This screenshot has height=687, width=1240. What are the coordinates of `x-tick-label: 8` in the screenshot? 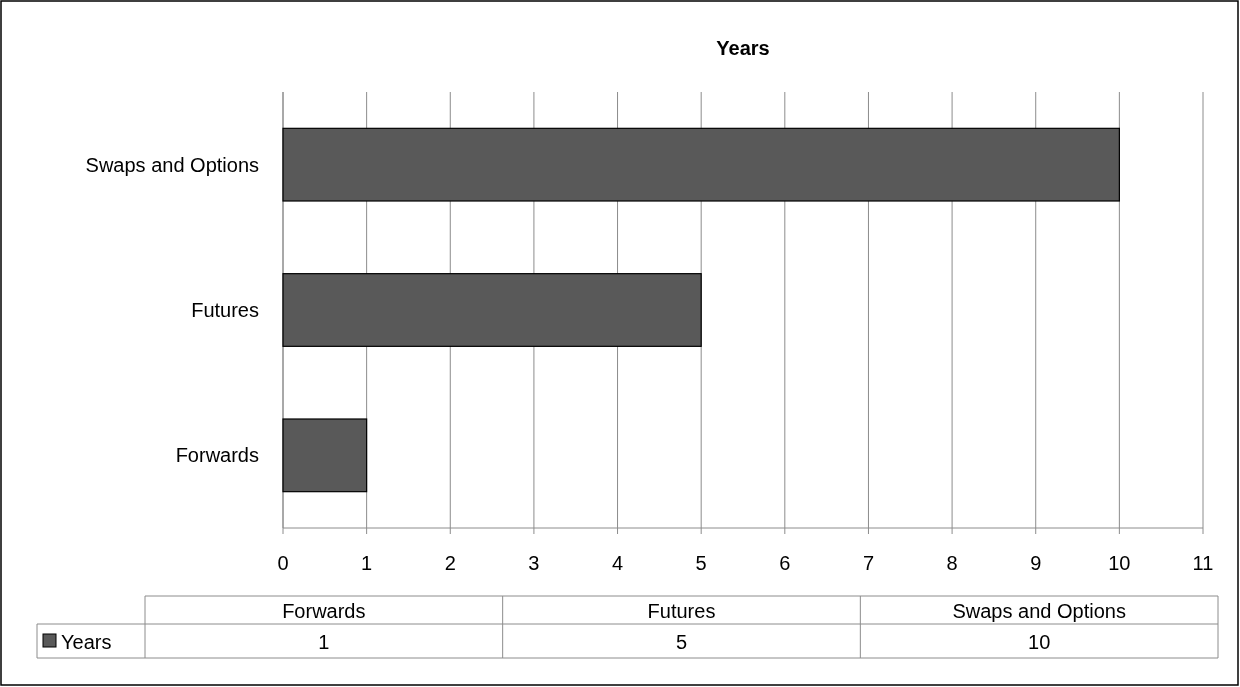 It's located at (952, 563).